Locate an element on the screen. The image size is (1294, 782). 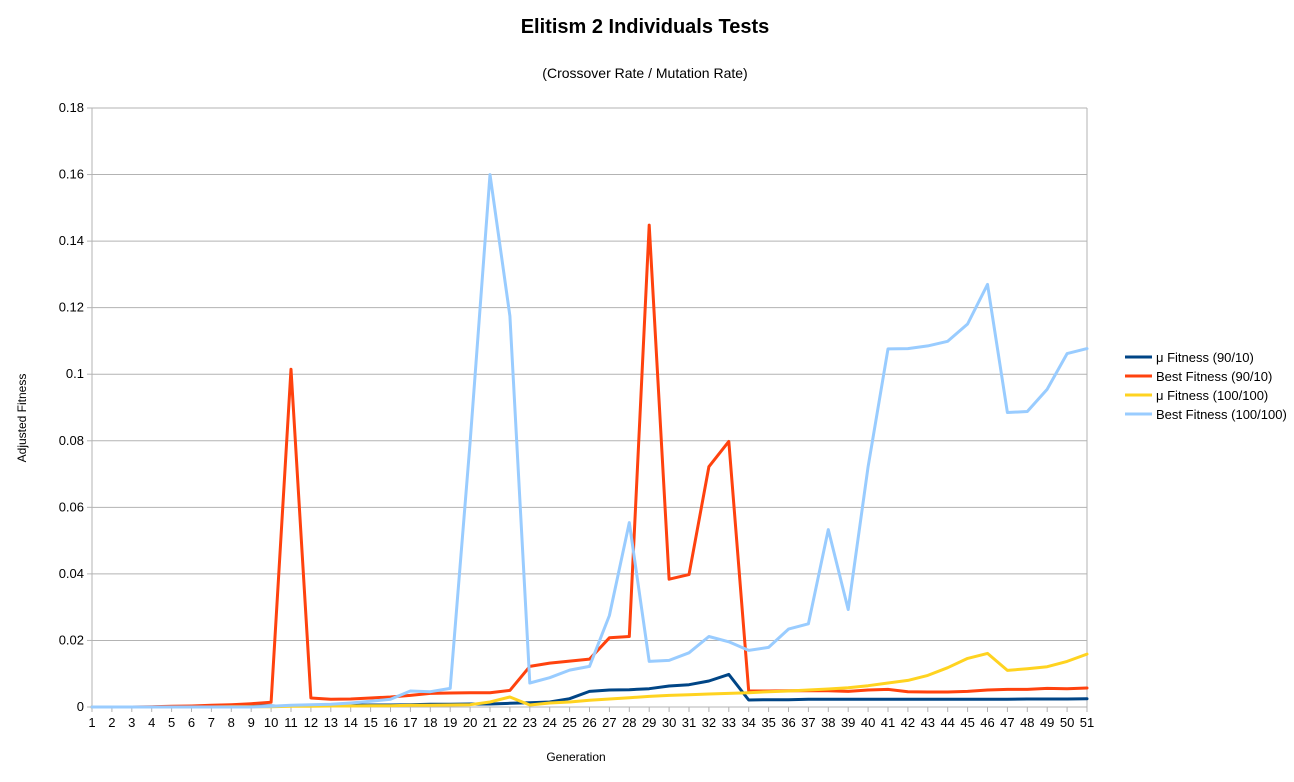
x-tick-label: 10 is located at coordinates (271, 722).